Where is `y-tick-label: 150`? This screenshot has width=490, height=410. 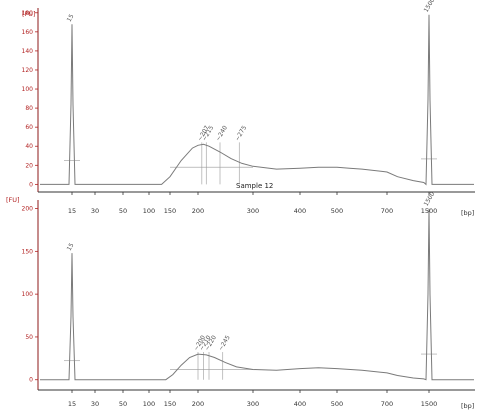
y-tick-label: 150 is located at coordinates (28, 251).